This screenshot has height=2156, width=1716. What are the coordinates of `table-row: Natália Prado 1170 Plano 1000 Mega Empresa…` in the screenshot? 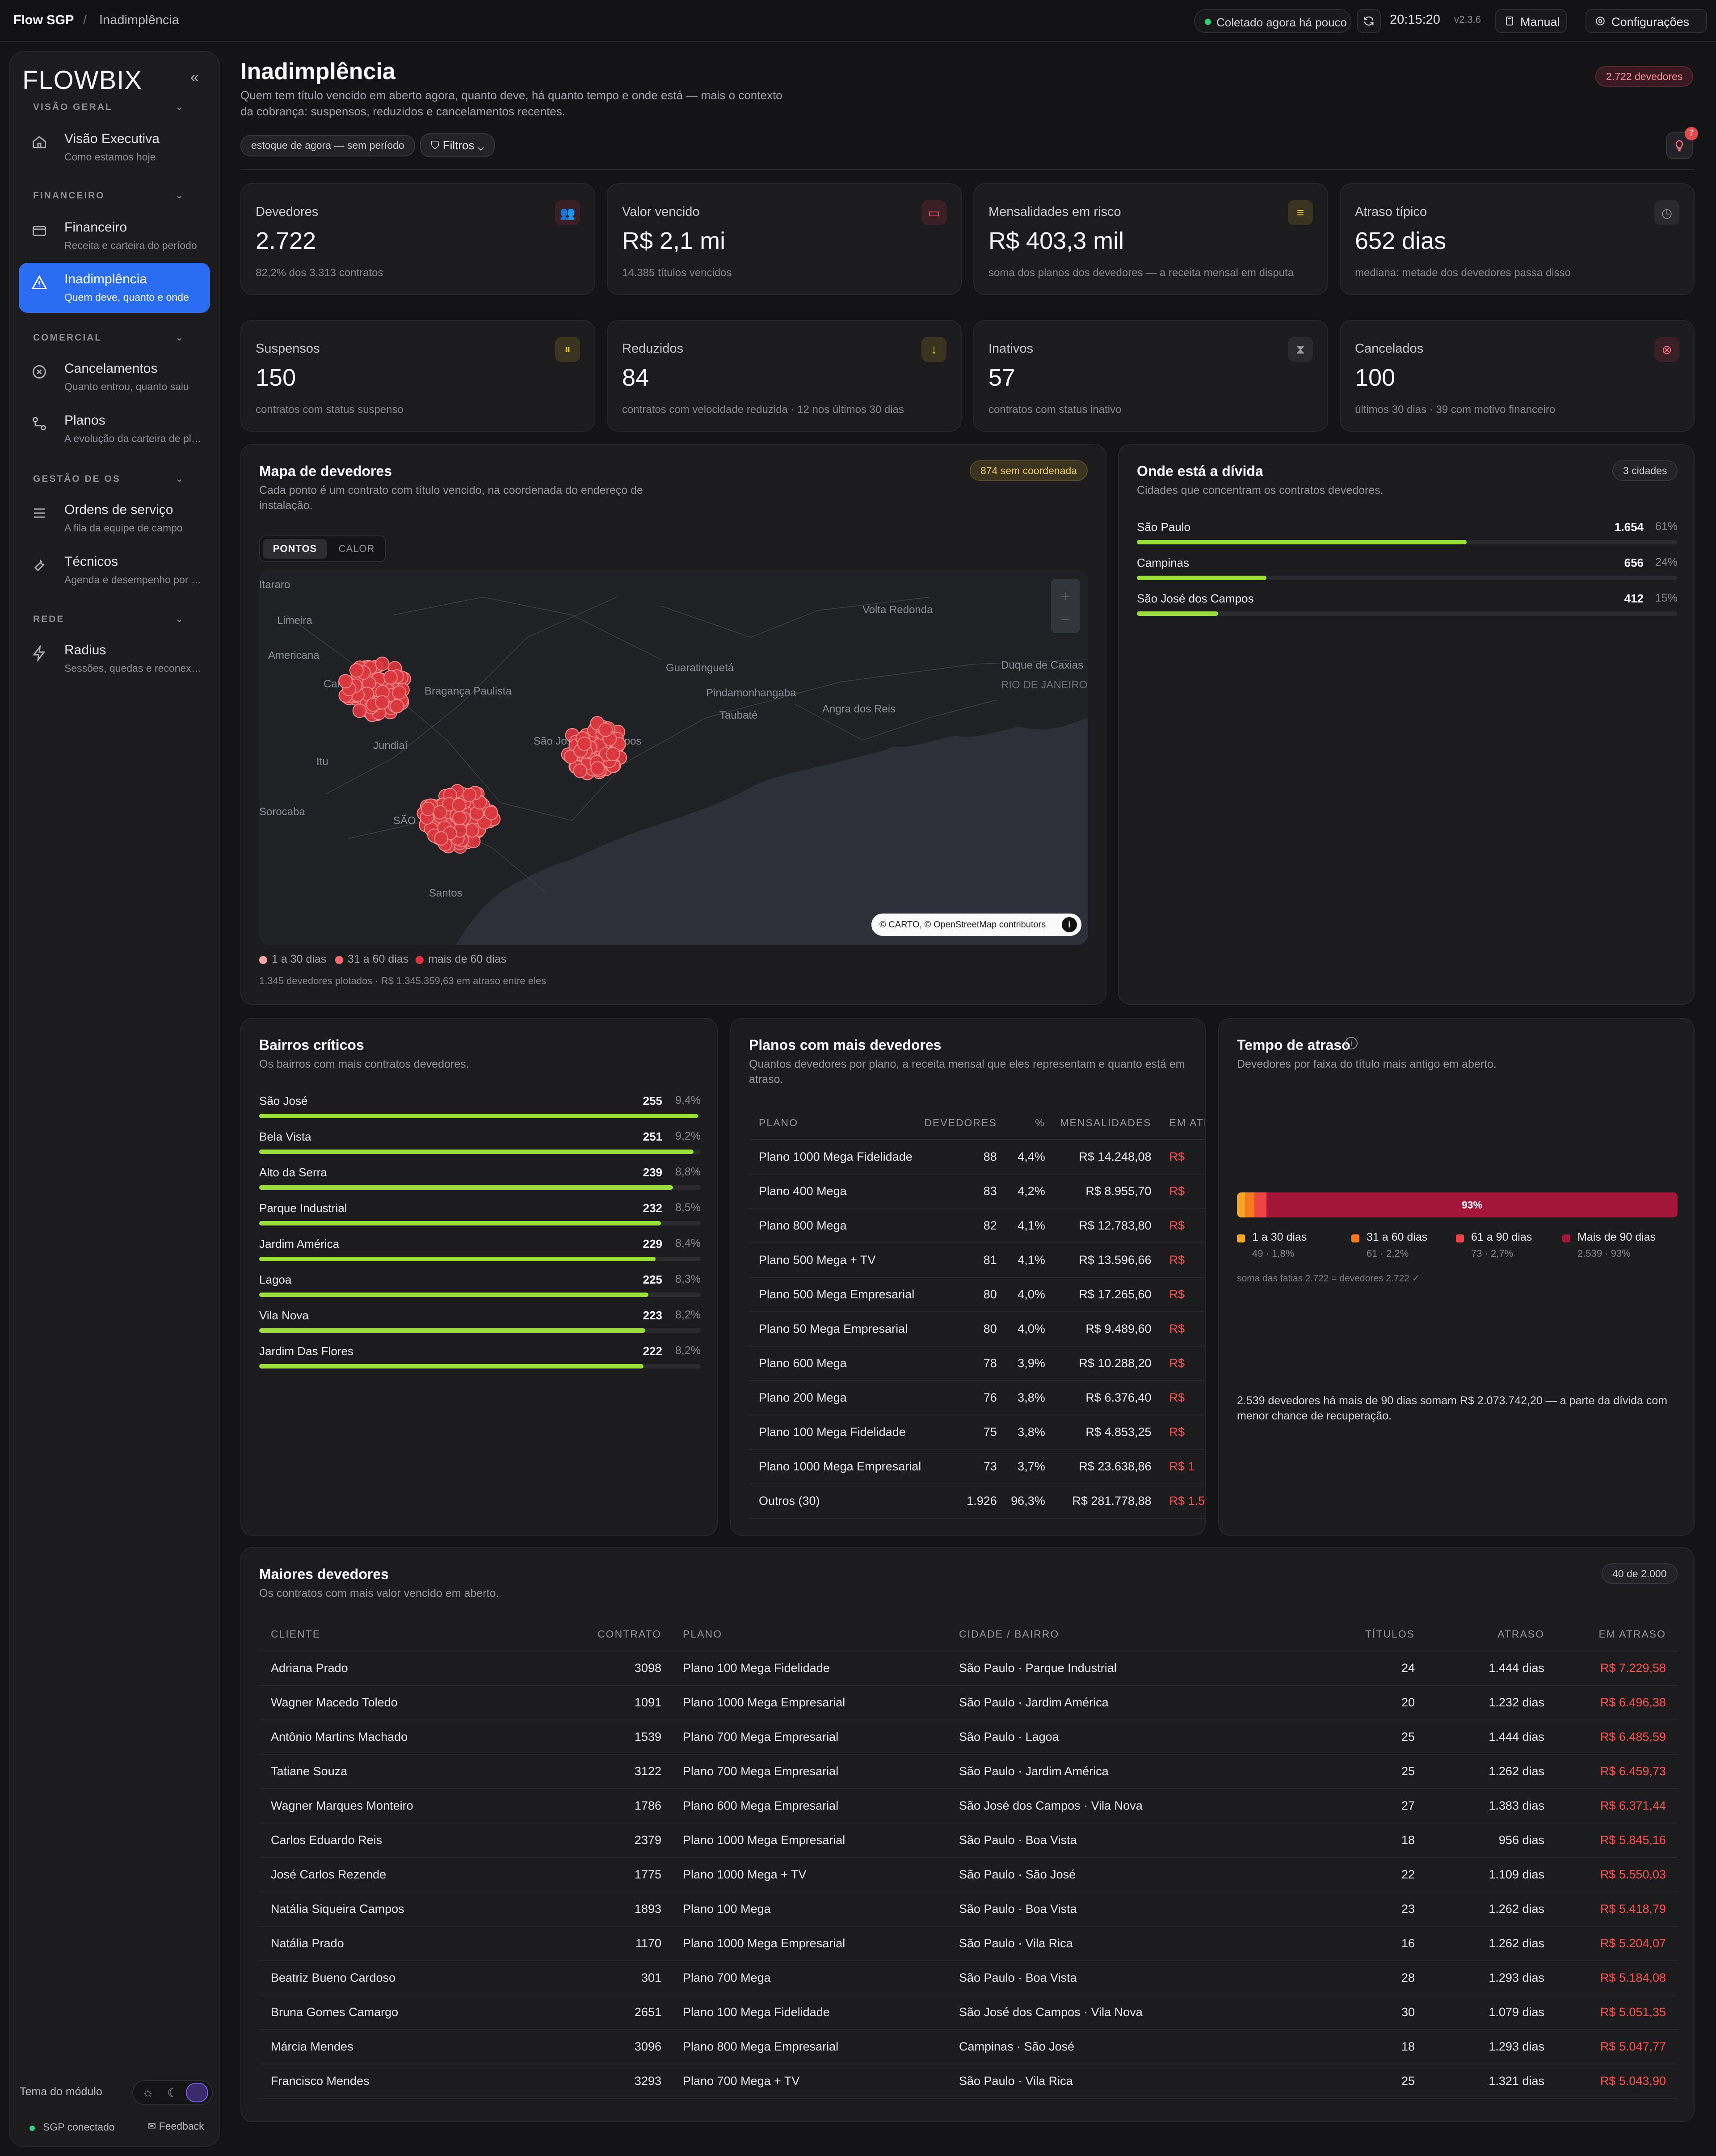 It's located at (969, 1944).